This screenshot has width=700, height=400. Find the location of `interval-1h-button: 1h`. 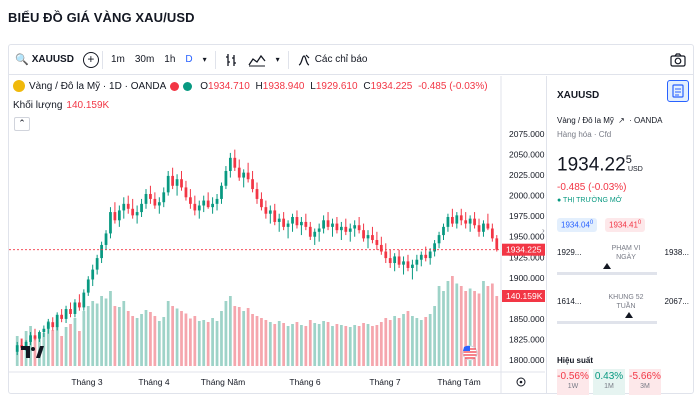

interval-1h-button: 1h is located at coordinates (170, 59).